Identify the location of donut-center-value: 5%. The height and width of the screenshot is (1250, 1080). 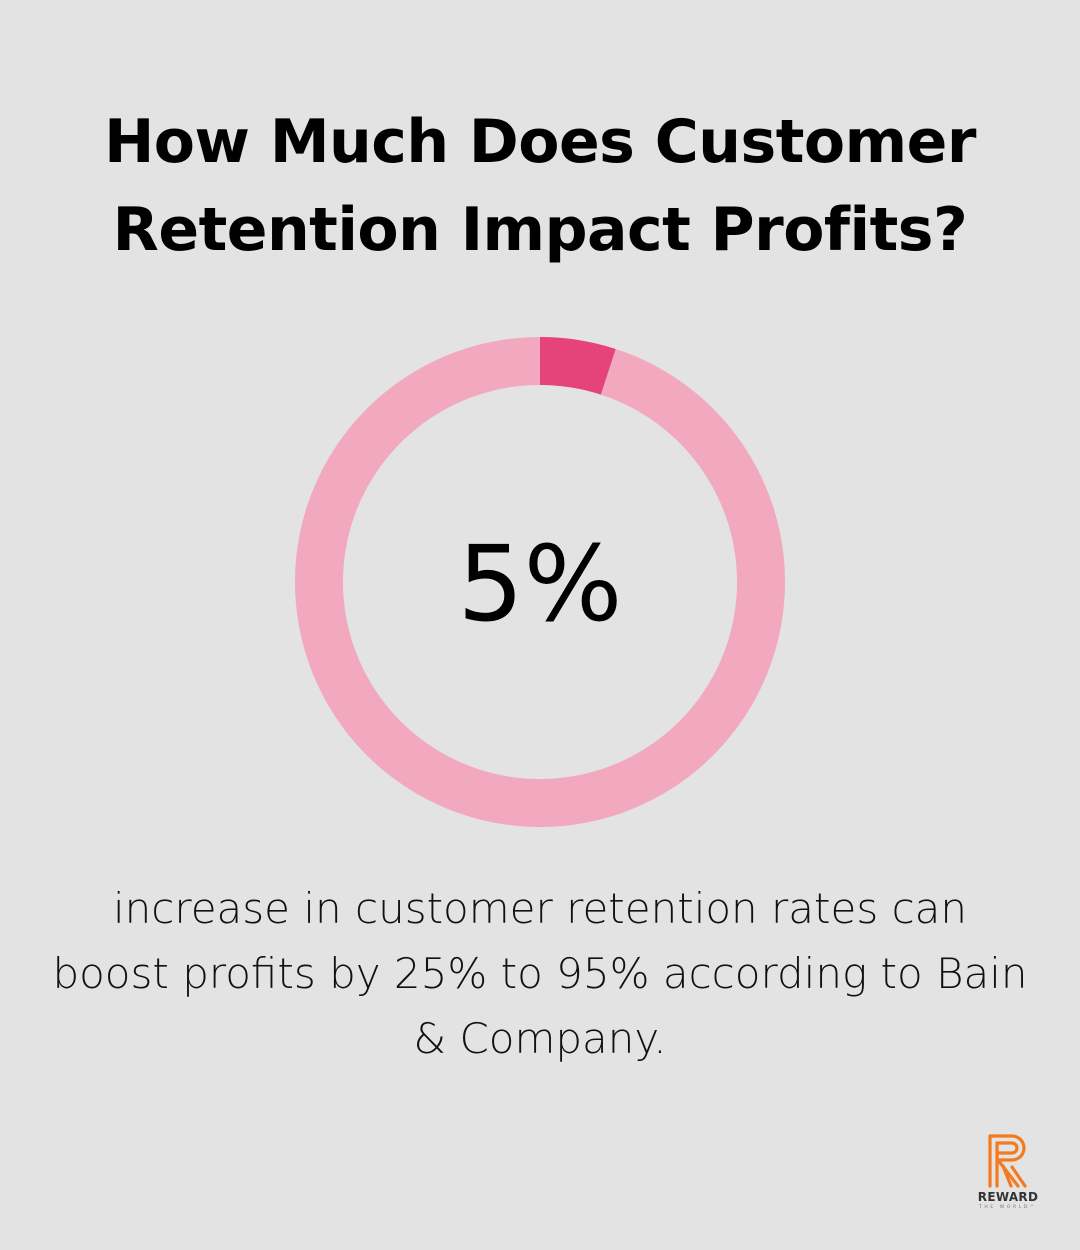
(540, 584).